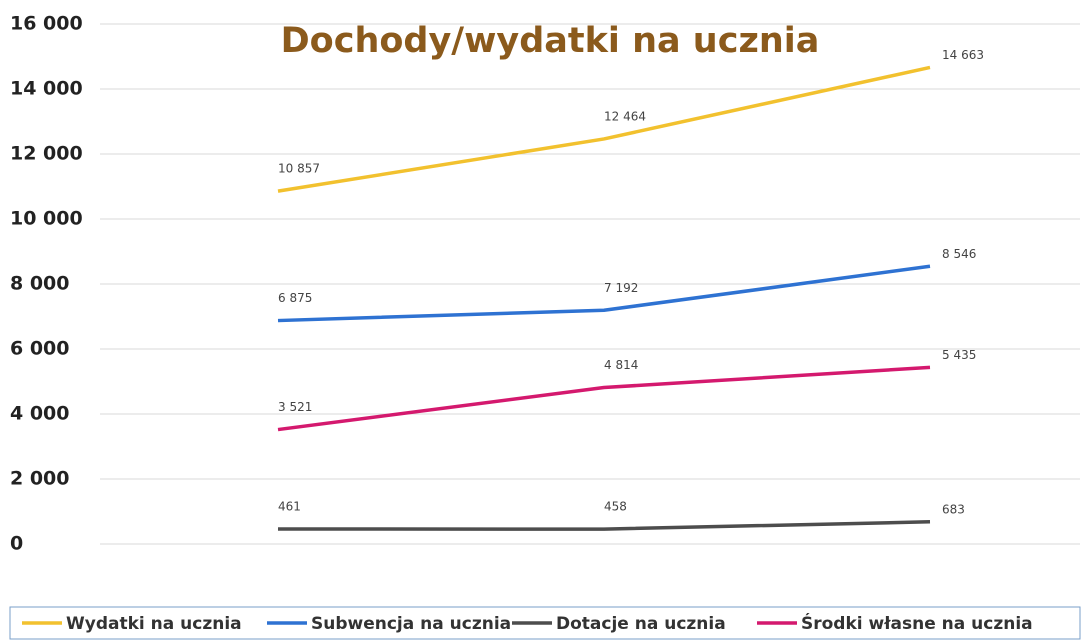 This screenshot has width=1083, height=640. What do you see at coordinates (16, 544) in the screenshot?
I see `y-tick-label: 0` at bounding box center [16, 544].